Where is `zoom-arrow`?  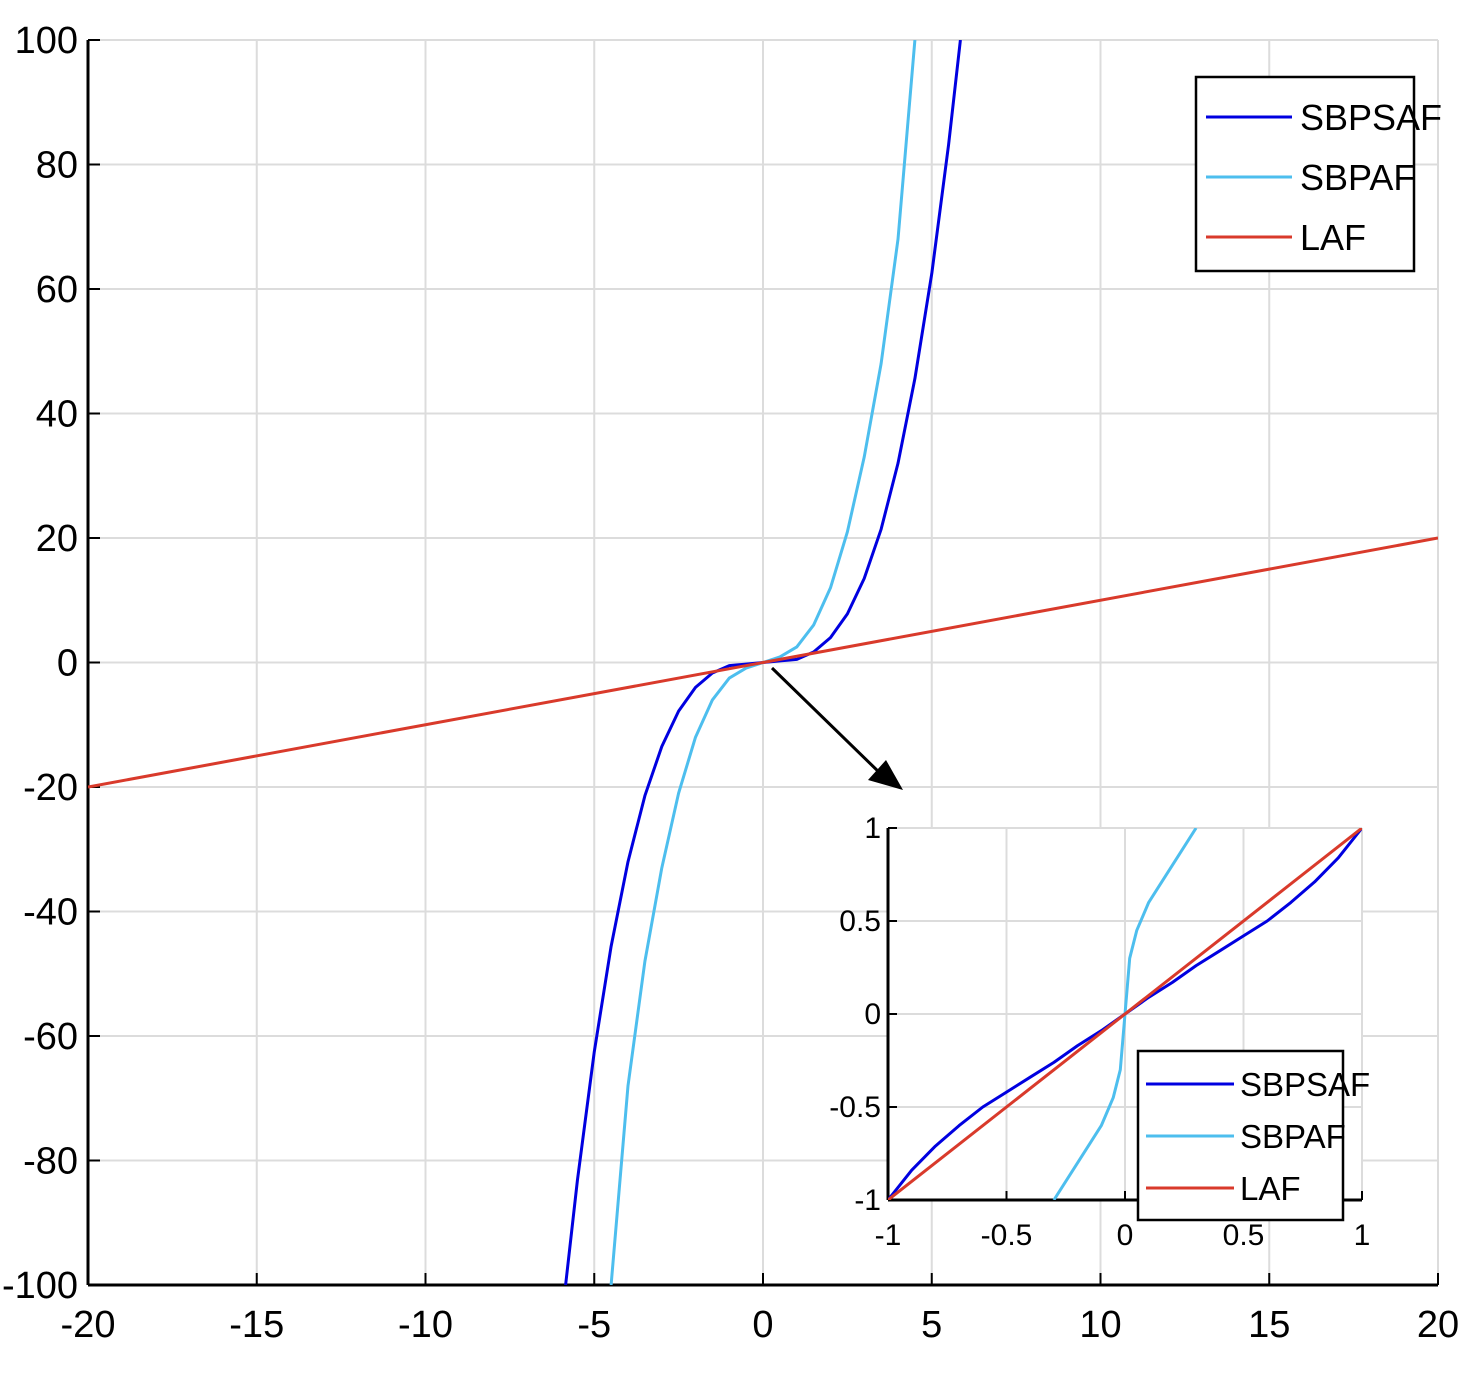 zoom-arrow is located at coordinates (836, 728).